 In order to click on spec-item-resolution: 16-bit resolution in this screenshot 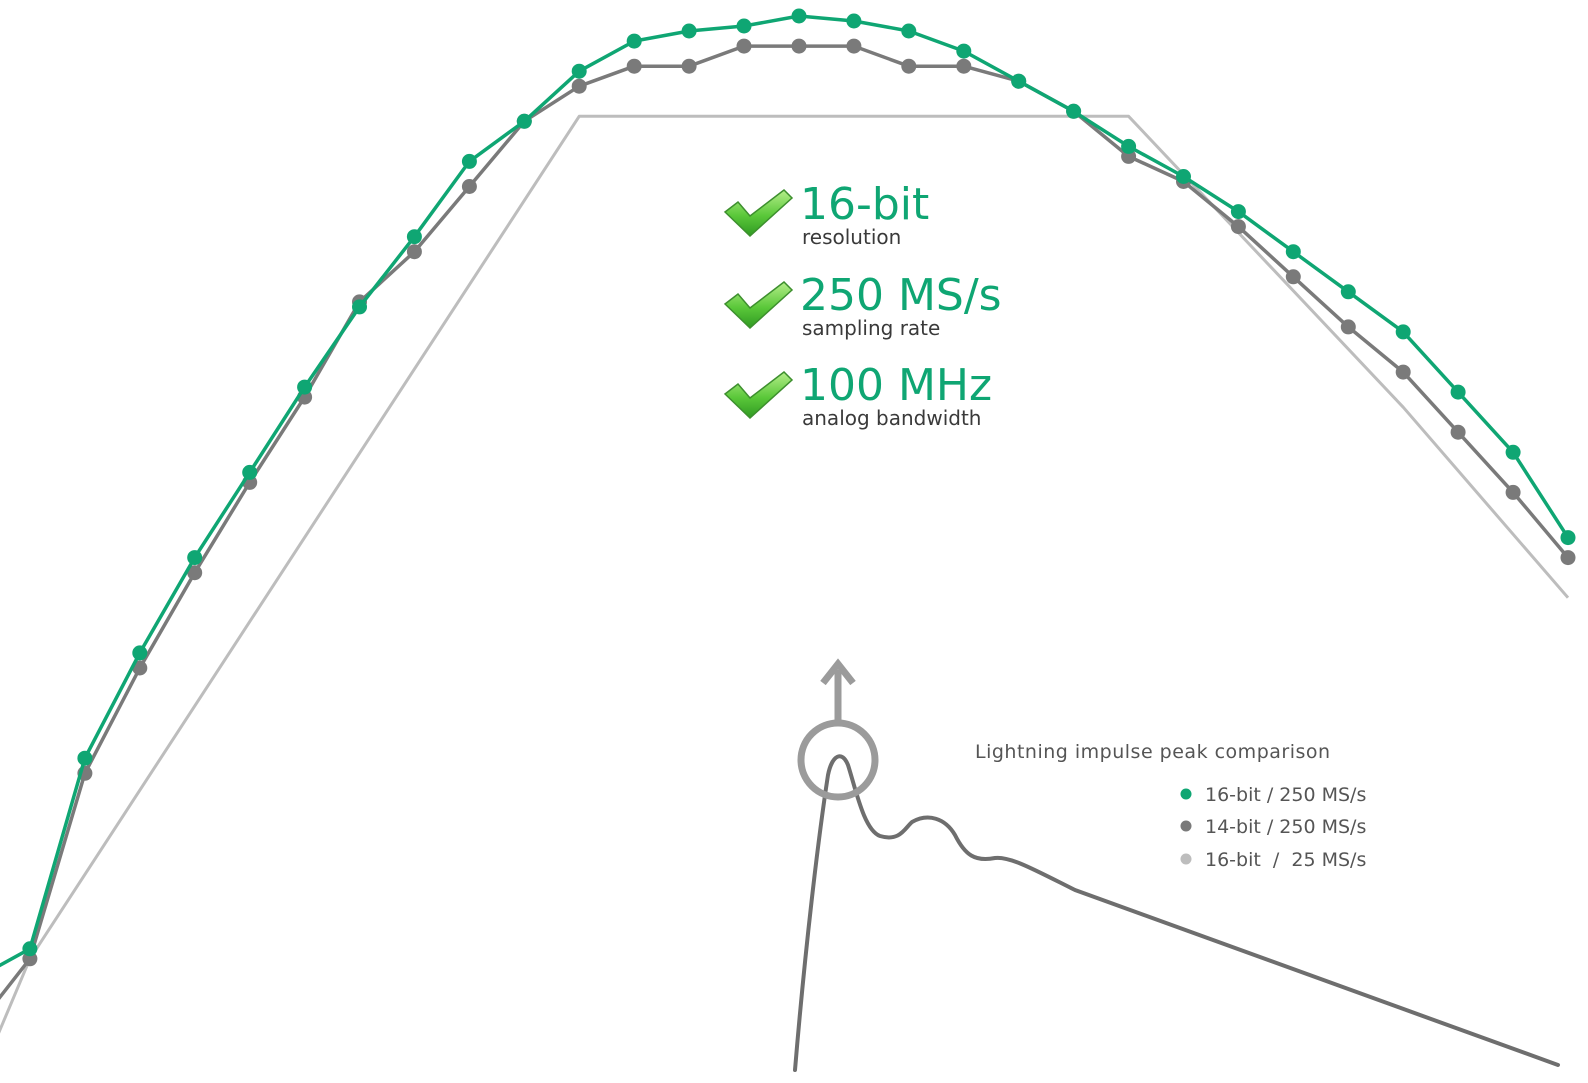, I will do `click(826, 214)`.